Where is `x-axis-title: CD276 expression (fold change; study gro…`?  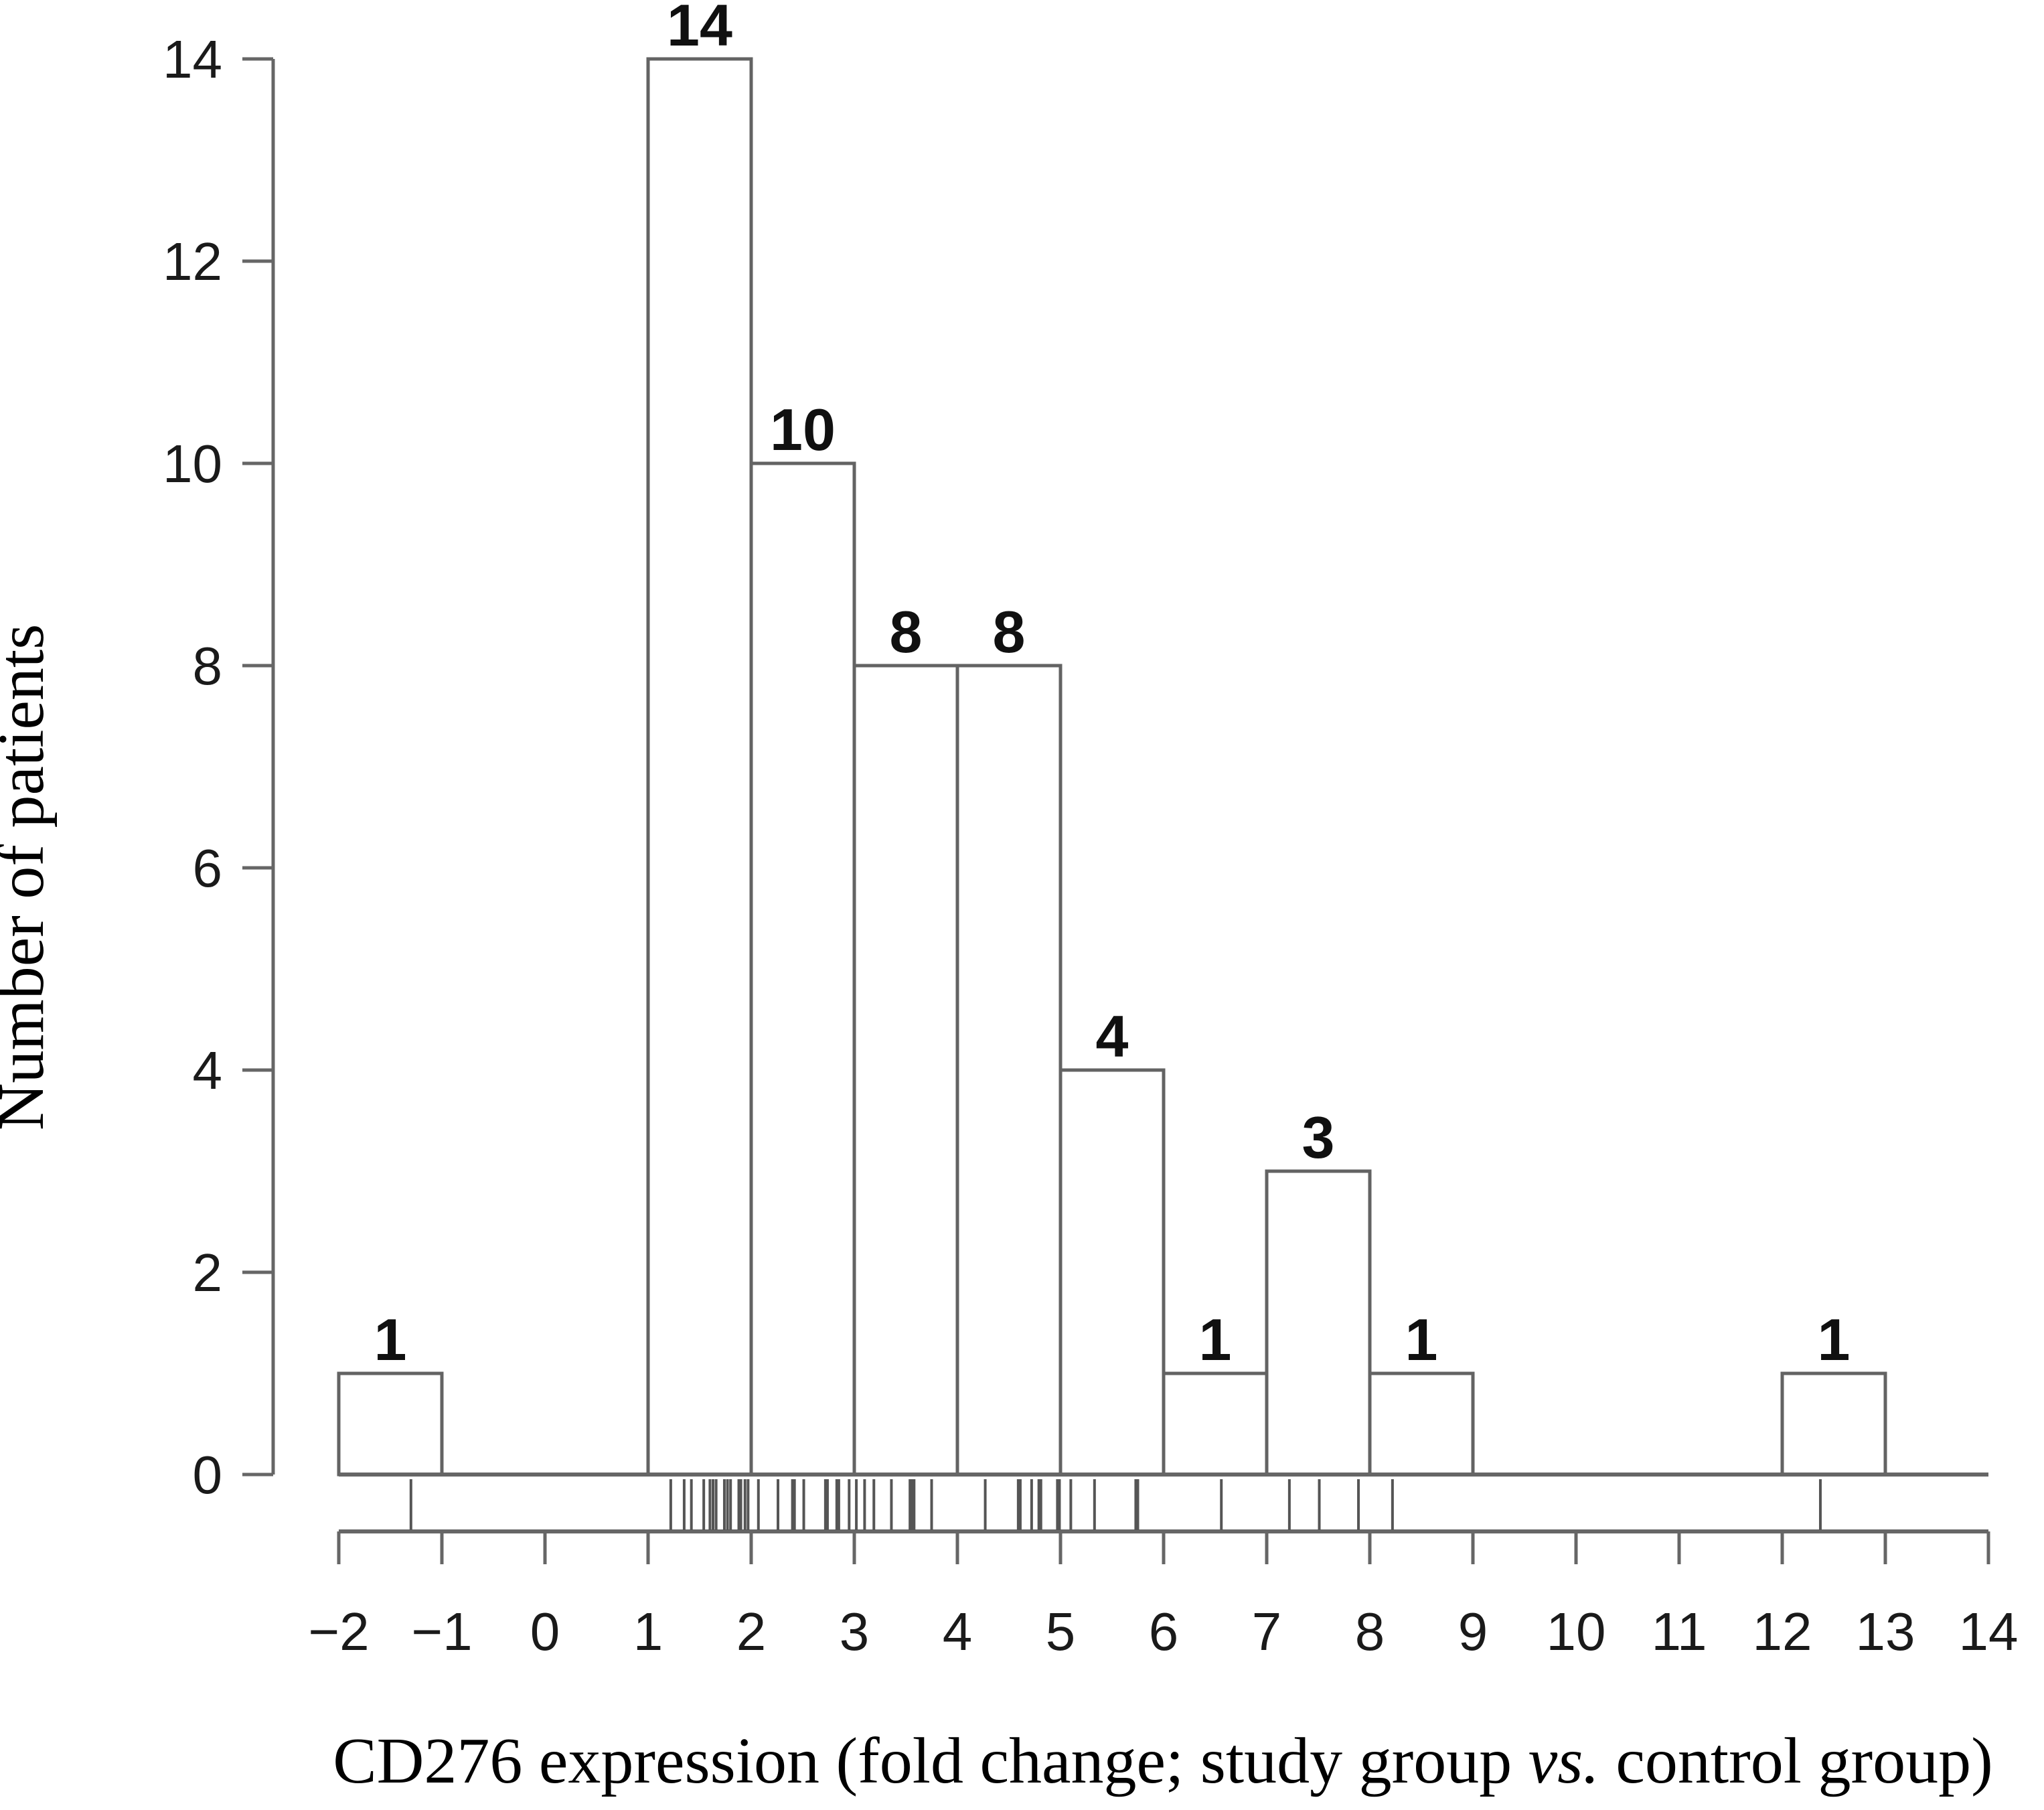
x-axis-title: CD276 expression (fold change; study gro… is located at coordinates (1163, 1761).